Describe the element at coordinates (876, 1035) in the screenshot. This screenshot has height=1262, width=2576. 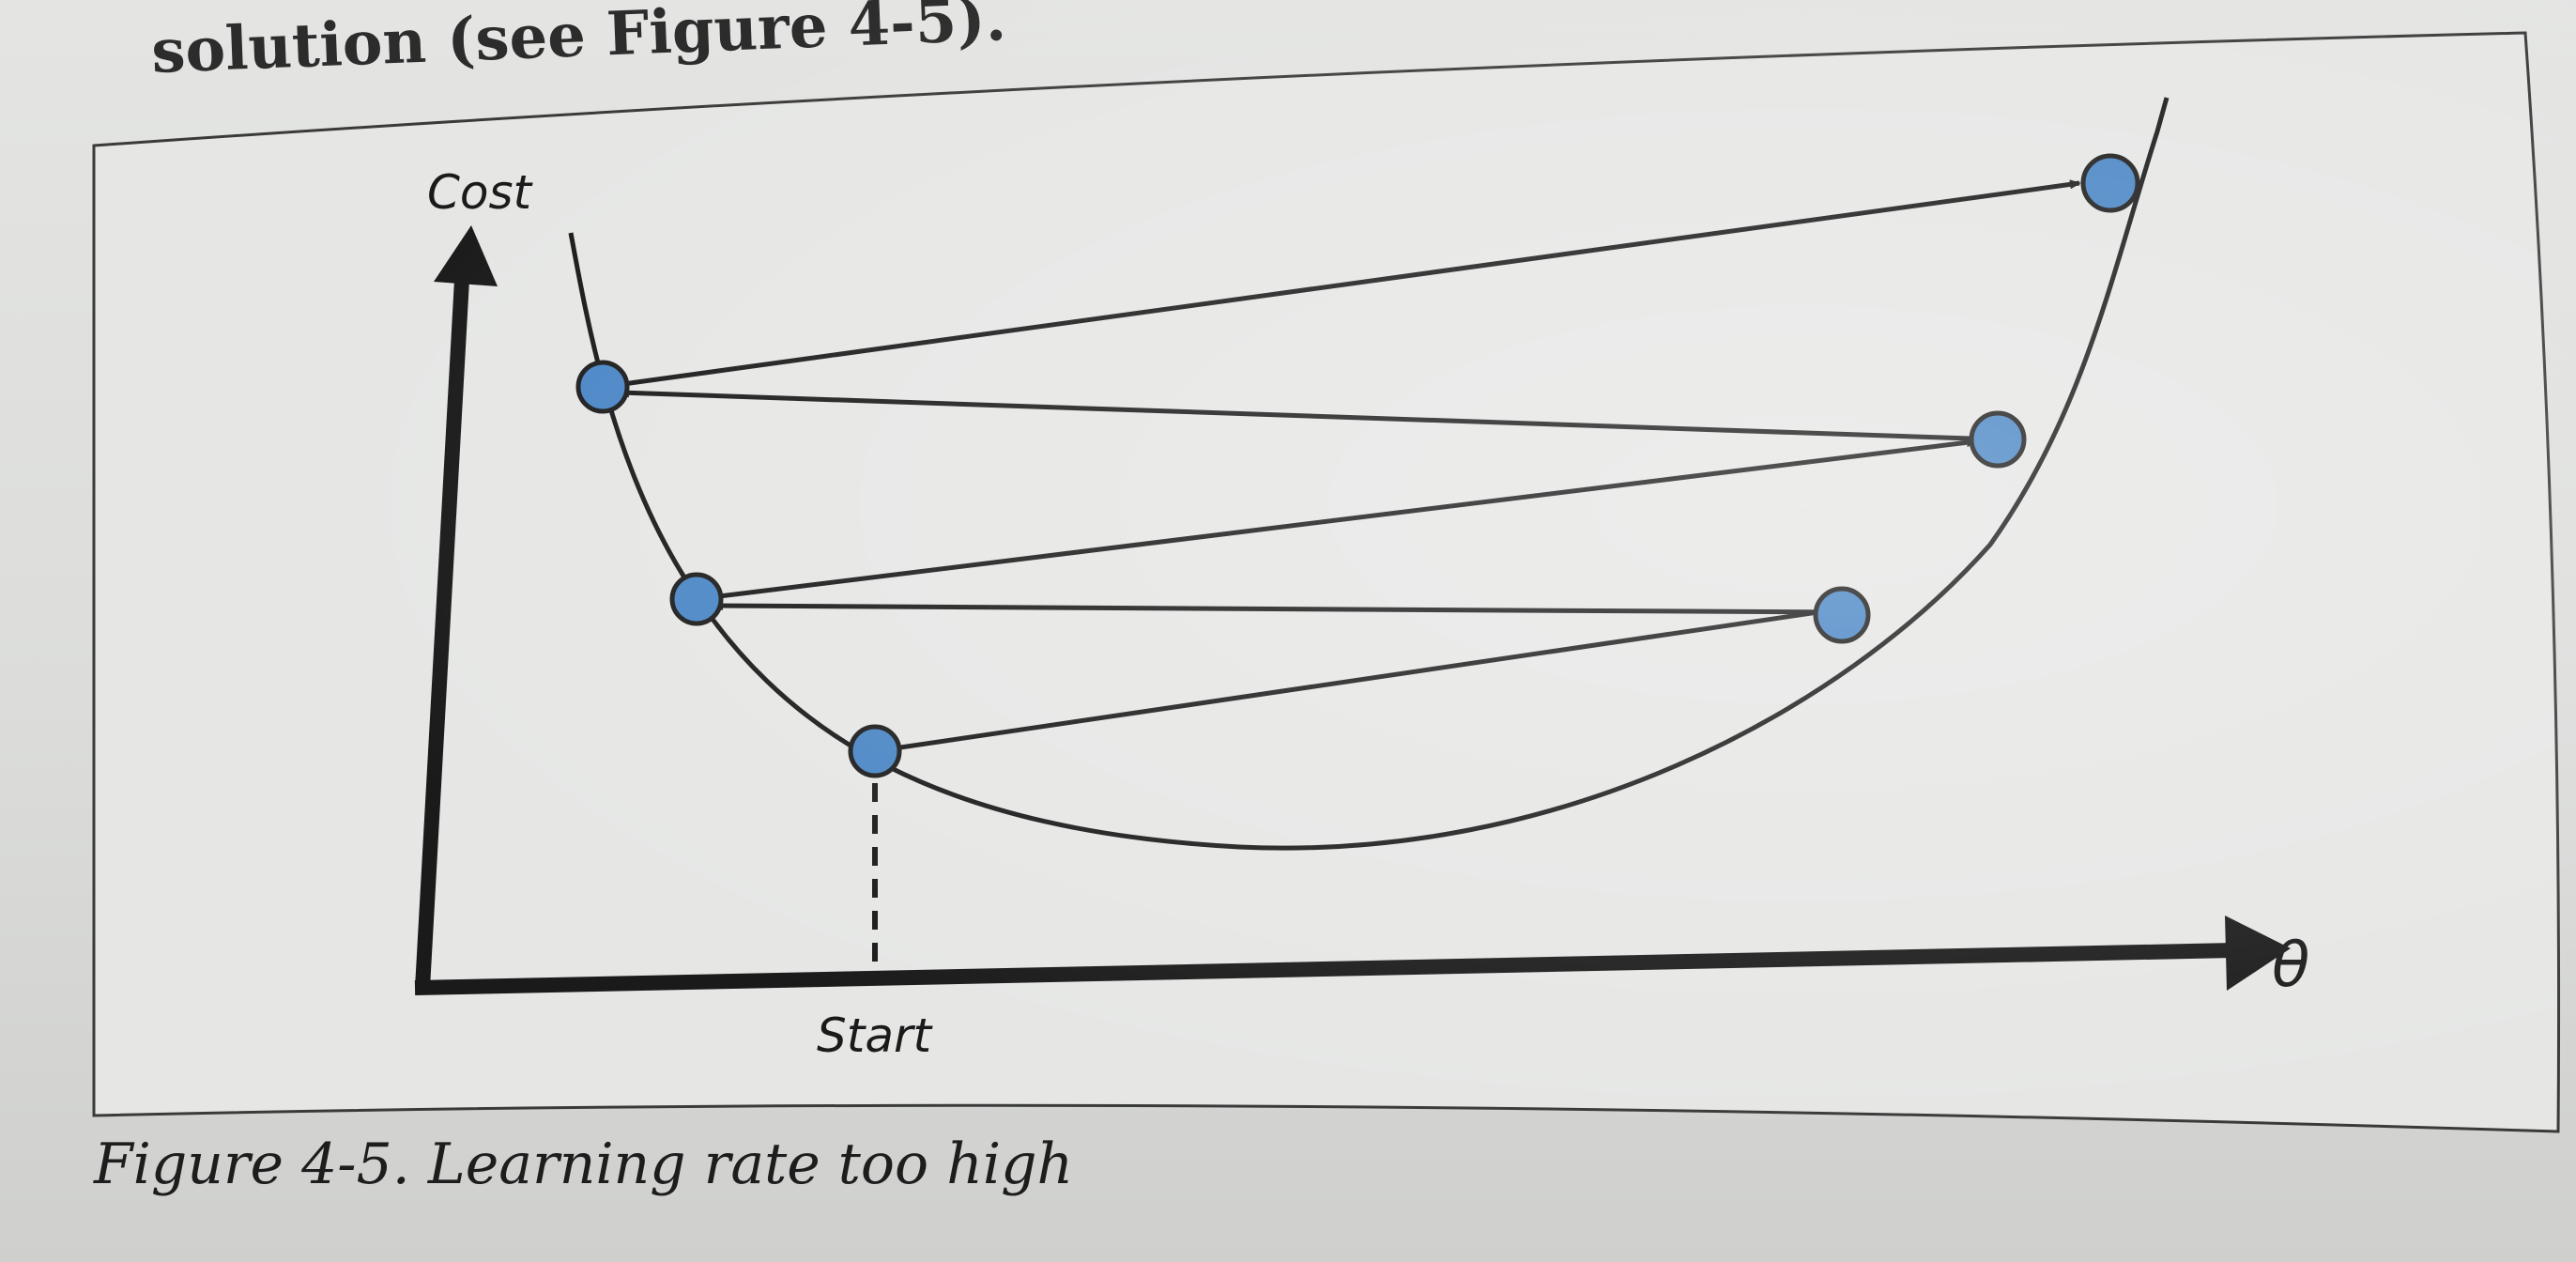
I see `start-label: Start` at that location.